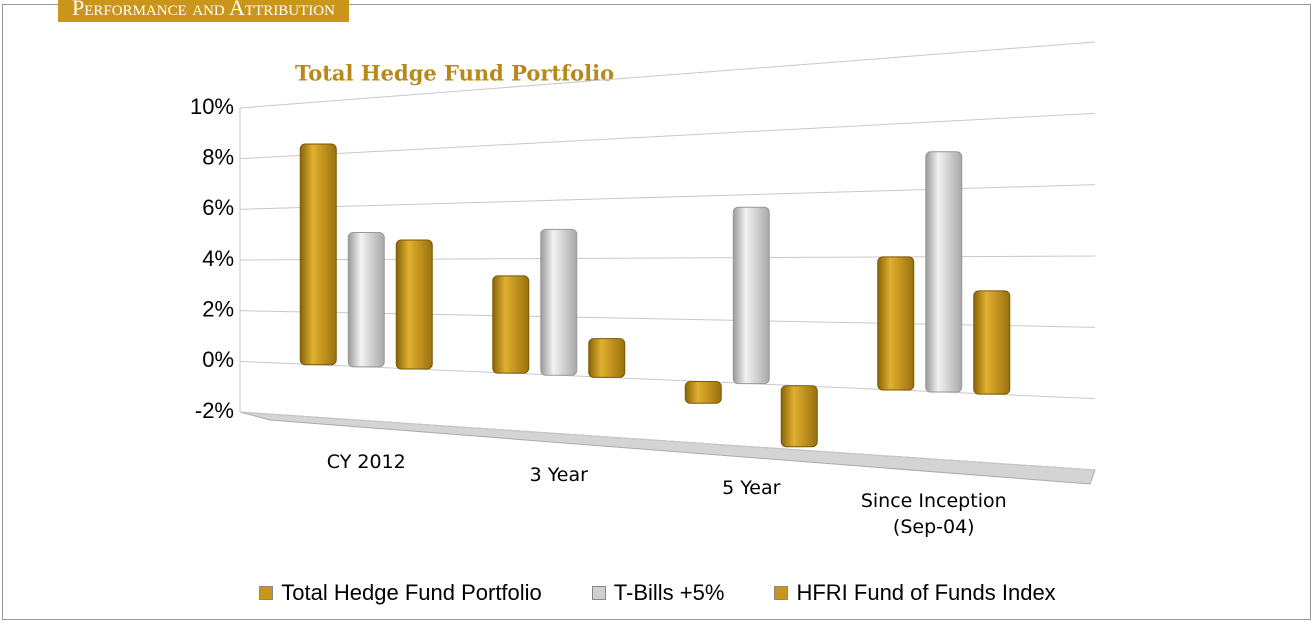 The image size is (1315, 624). Describe the element at coordinates (926, 592) in the screenshot. I see `legend-label: HFRI Fund of Funds Index` at that location.